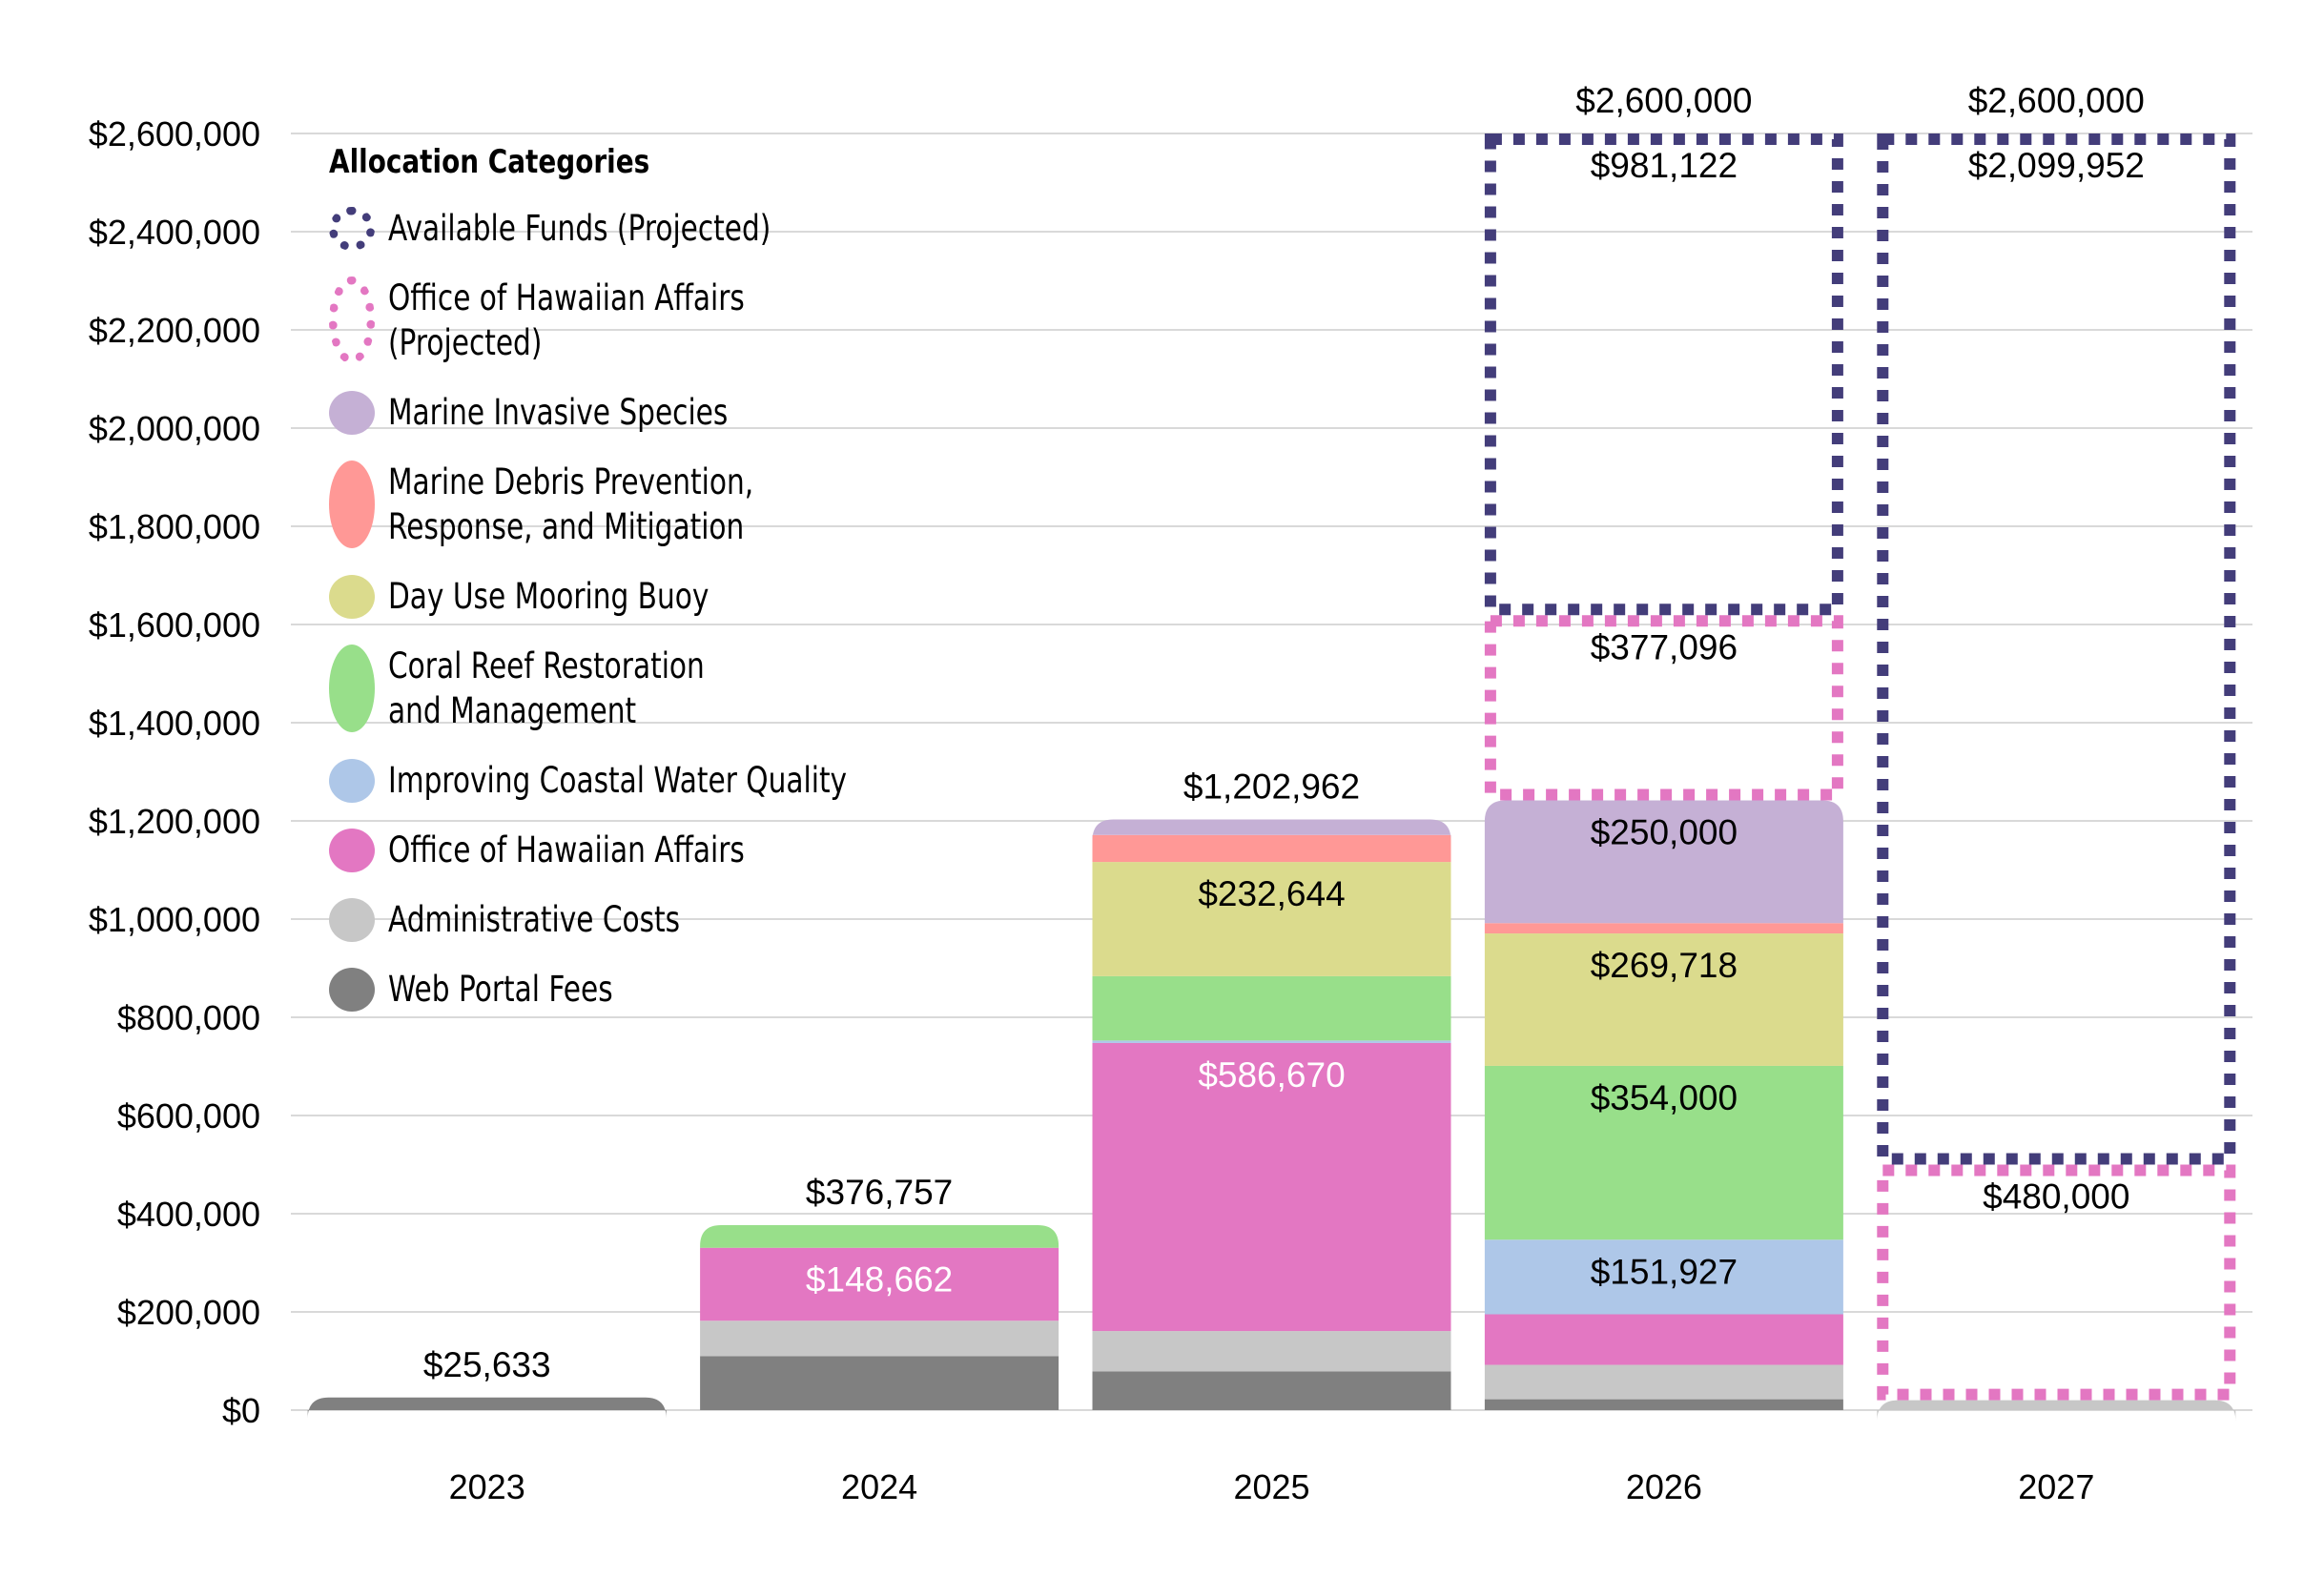 Image resolution: width=2324 pixels, height=1576 pixels. Describe the element at coordinates (352, 990) in the screenshot. I see `swatch-web-portal-fees-icon` at that location.